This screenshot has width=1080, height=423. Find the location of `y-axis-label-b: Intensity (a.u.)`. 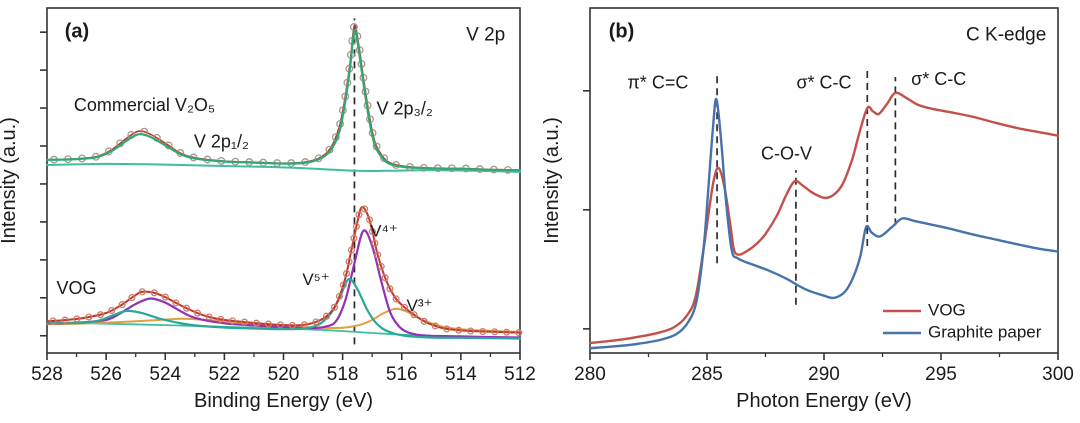

y-axis-label-b: Intensity (a.u.) is located at coordinates (552, 180).